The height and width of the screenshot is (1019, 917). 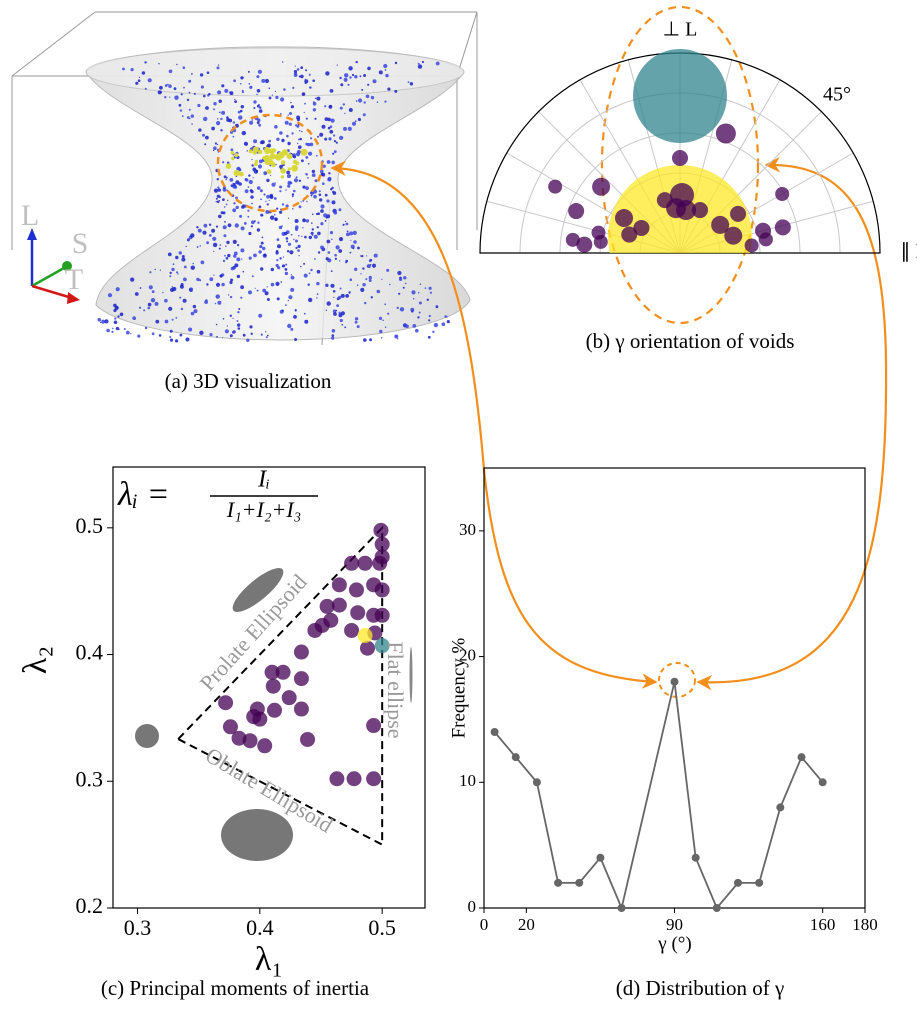 I want to click on link-arrow, so click(x=792, y=423).